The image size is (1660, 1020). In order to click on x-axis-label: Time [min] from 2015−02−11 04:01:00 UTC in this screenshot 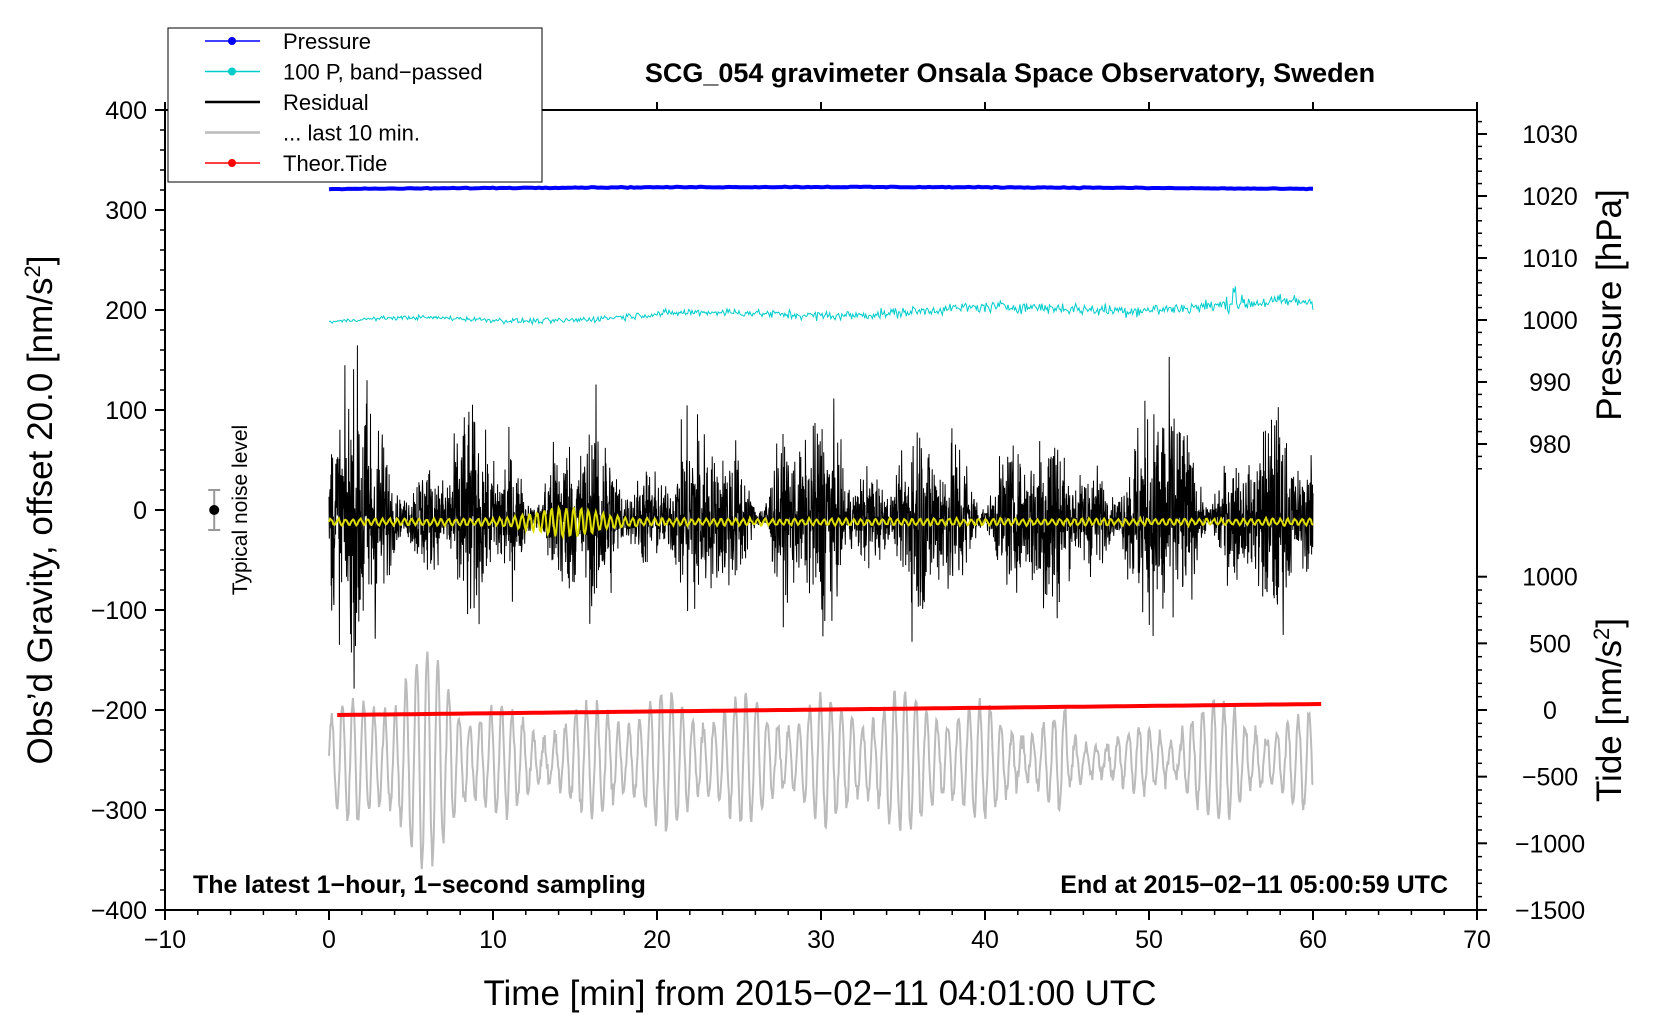, I will do `click(819, 993)`.